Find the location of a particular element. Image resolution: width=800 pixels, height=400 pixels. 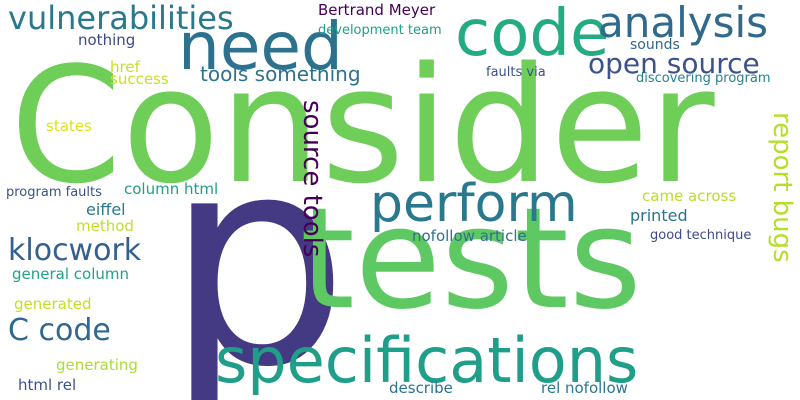

word-vulnerabilities: vulnerabilities is located at coordinates (121, 18).